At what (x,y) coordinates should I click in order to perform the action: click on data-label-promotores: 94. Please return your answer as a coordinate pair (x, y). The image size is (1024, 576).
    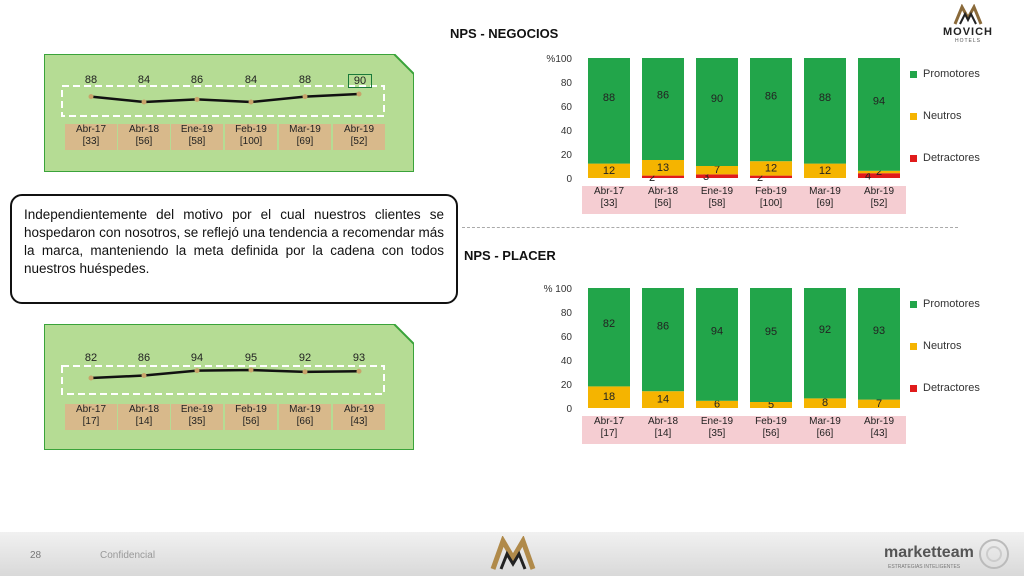
    Looking at the image, I should click on (879, 101).